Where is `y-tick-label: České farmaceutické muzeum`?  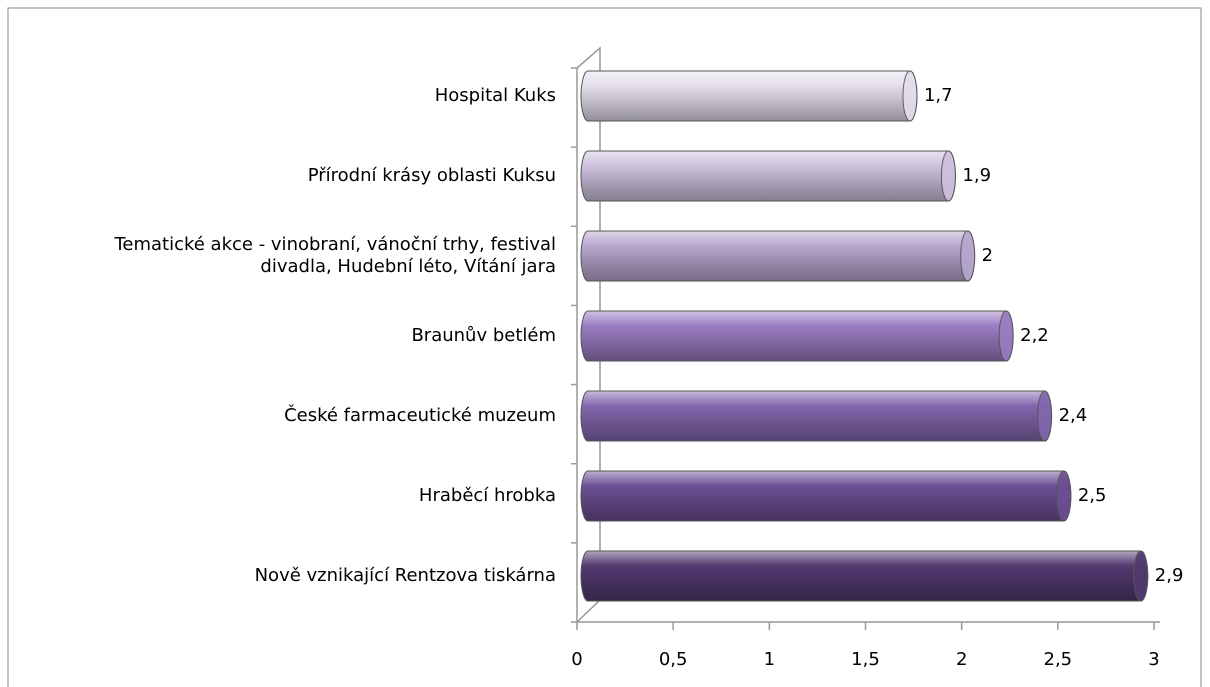 y-tick-label: České farmaceutické muzeum is located at coordinates (420, 415).